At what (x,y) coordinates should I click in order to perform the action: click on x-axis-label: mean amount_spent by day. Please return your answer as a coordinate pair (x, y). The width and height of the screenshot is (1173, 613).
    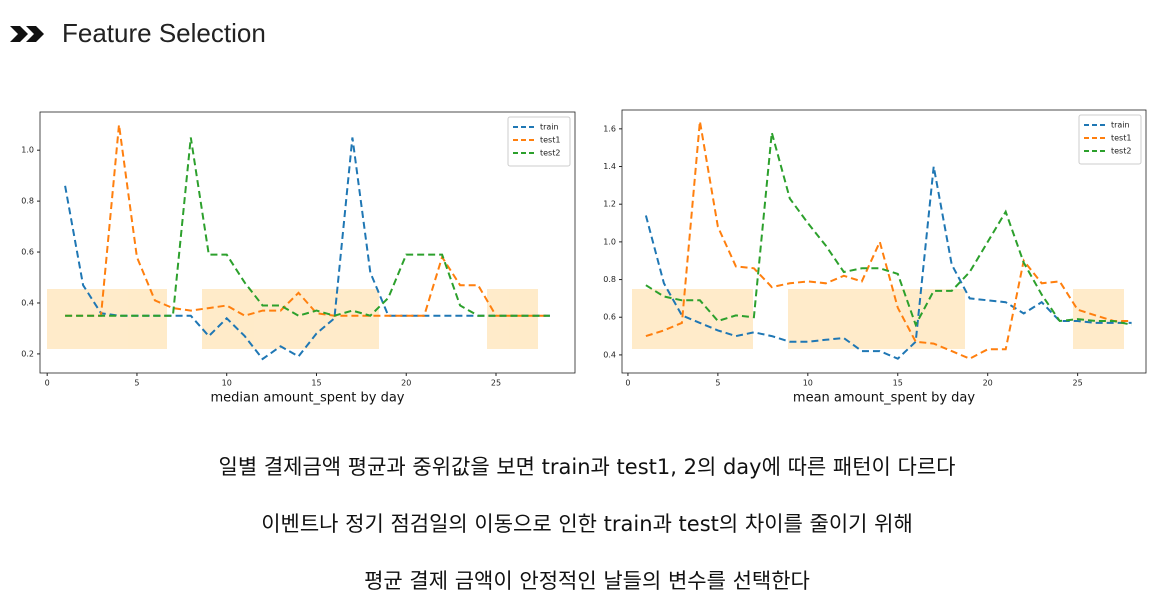
    Looking at the image, I should click on (884, 398).